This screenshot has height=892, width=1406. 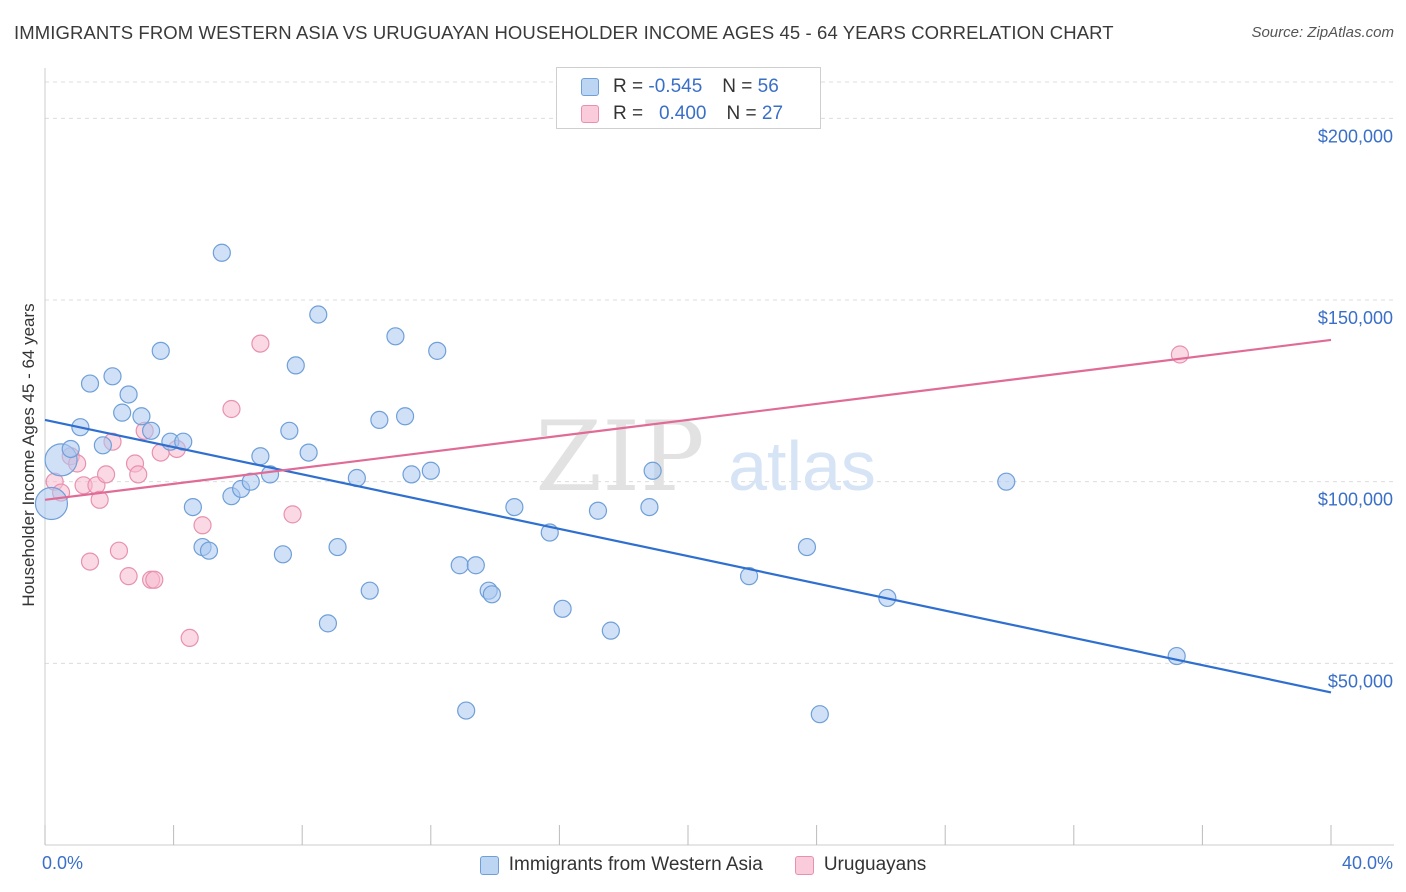 I want to click on series-legend: Immigrants from Western Asia Uruguayans, so click(x=703, y=865).